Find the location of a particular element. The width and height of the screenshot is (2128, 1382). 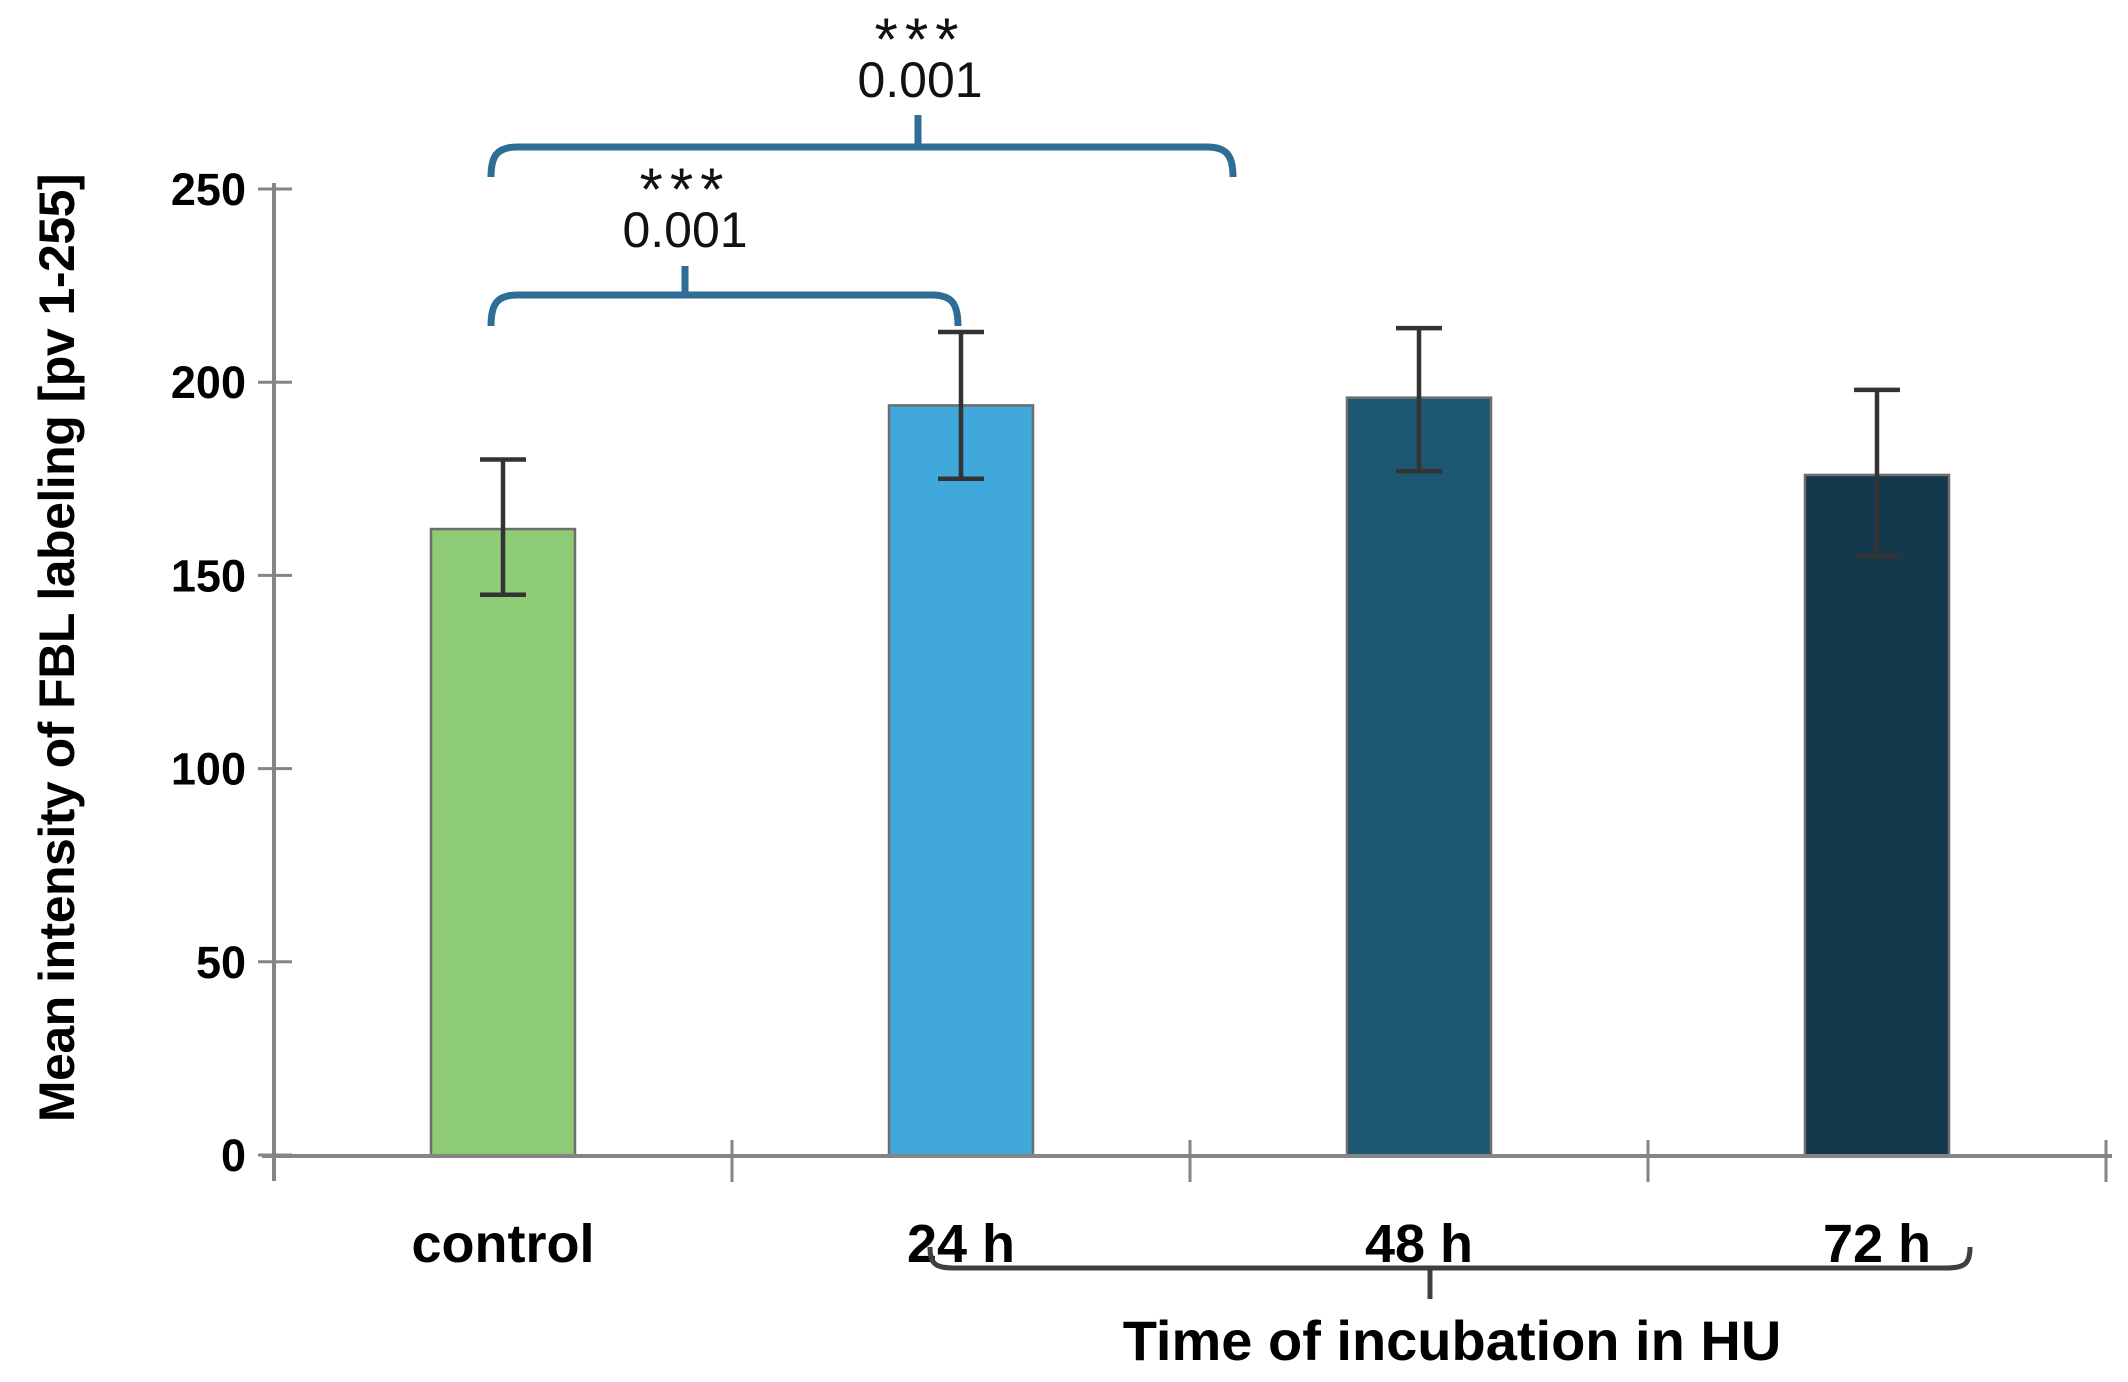

y-tick-label: 100 is located at coordinates (208, 769).